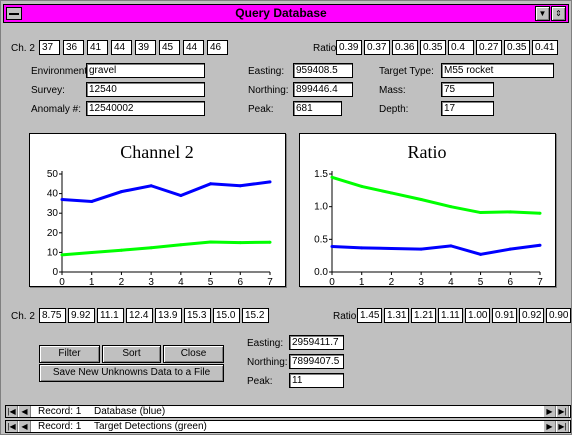 This screenshot has height=435, width=572. What do you see at coordinates (193, 47) in the screenshot?
I see `ch2-value-6: 44` at bounding box center [193, 47].